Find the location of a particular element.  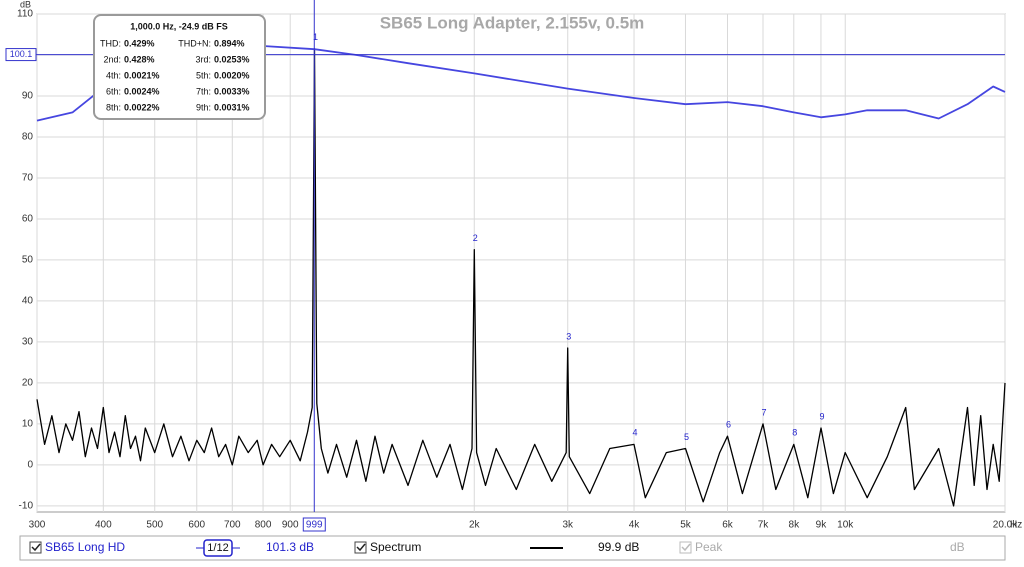

info-value: 0.0033% is located at coordinates (232, 91).